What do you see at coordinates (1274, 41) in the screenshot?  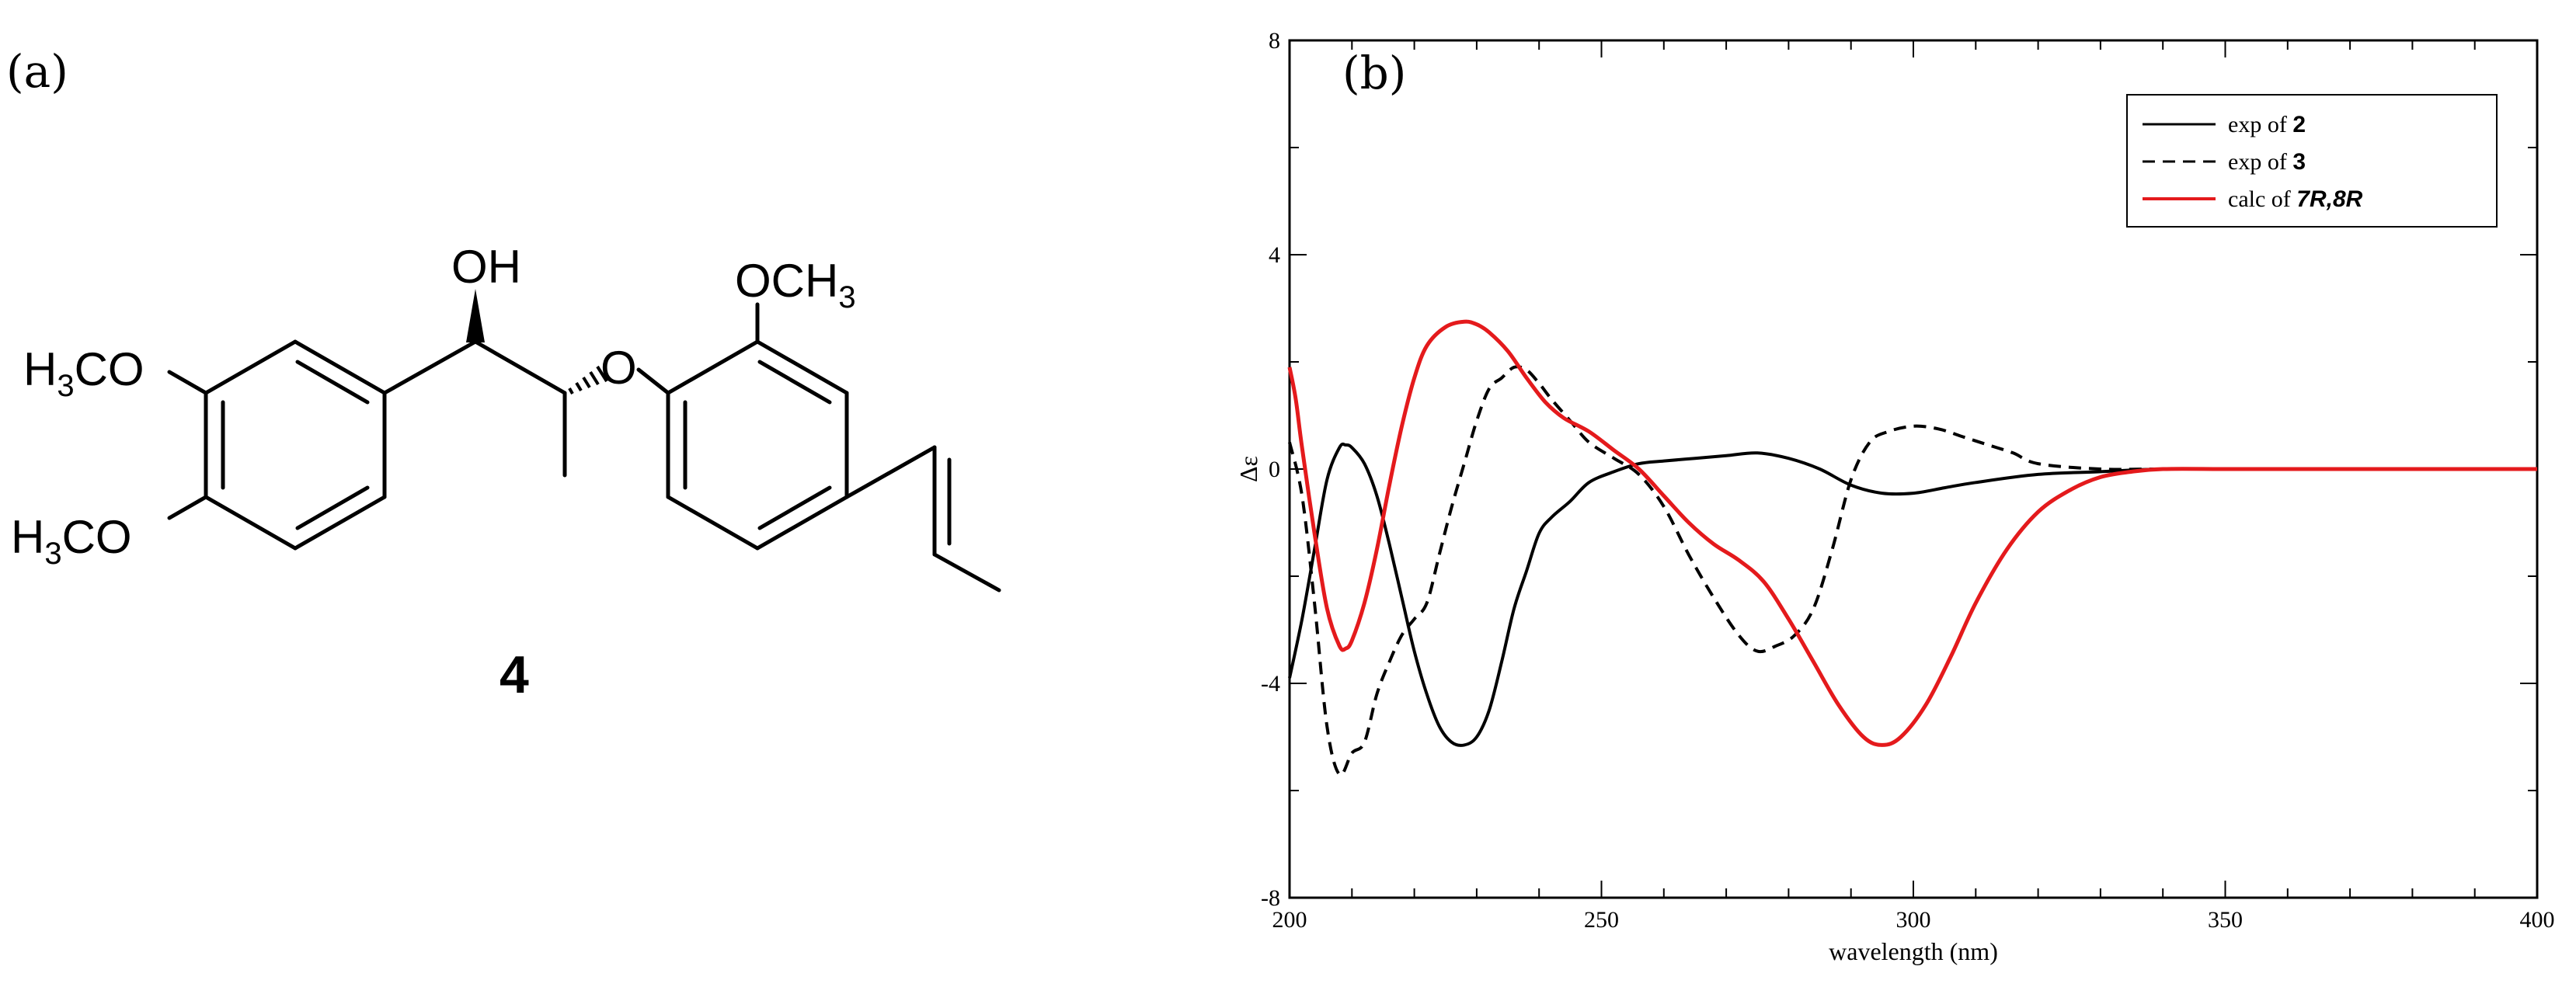 I see `y-tick-label: 8` at bounding box center [1274, 41].